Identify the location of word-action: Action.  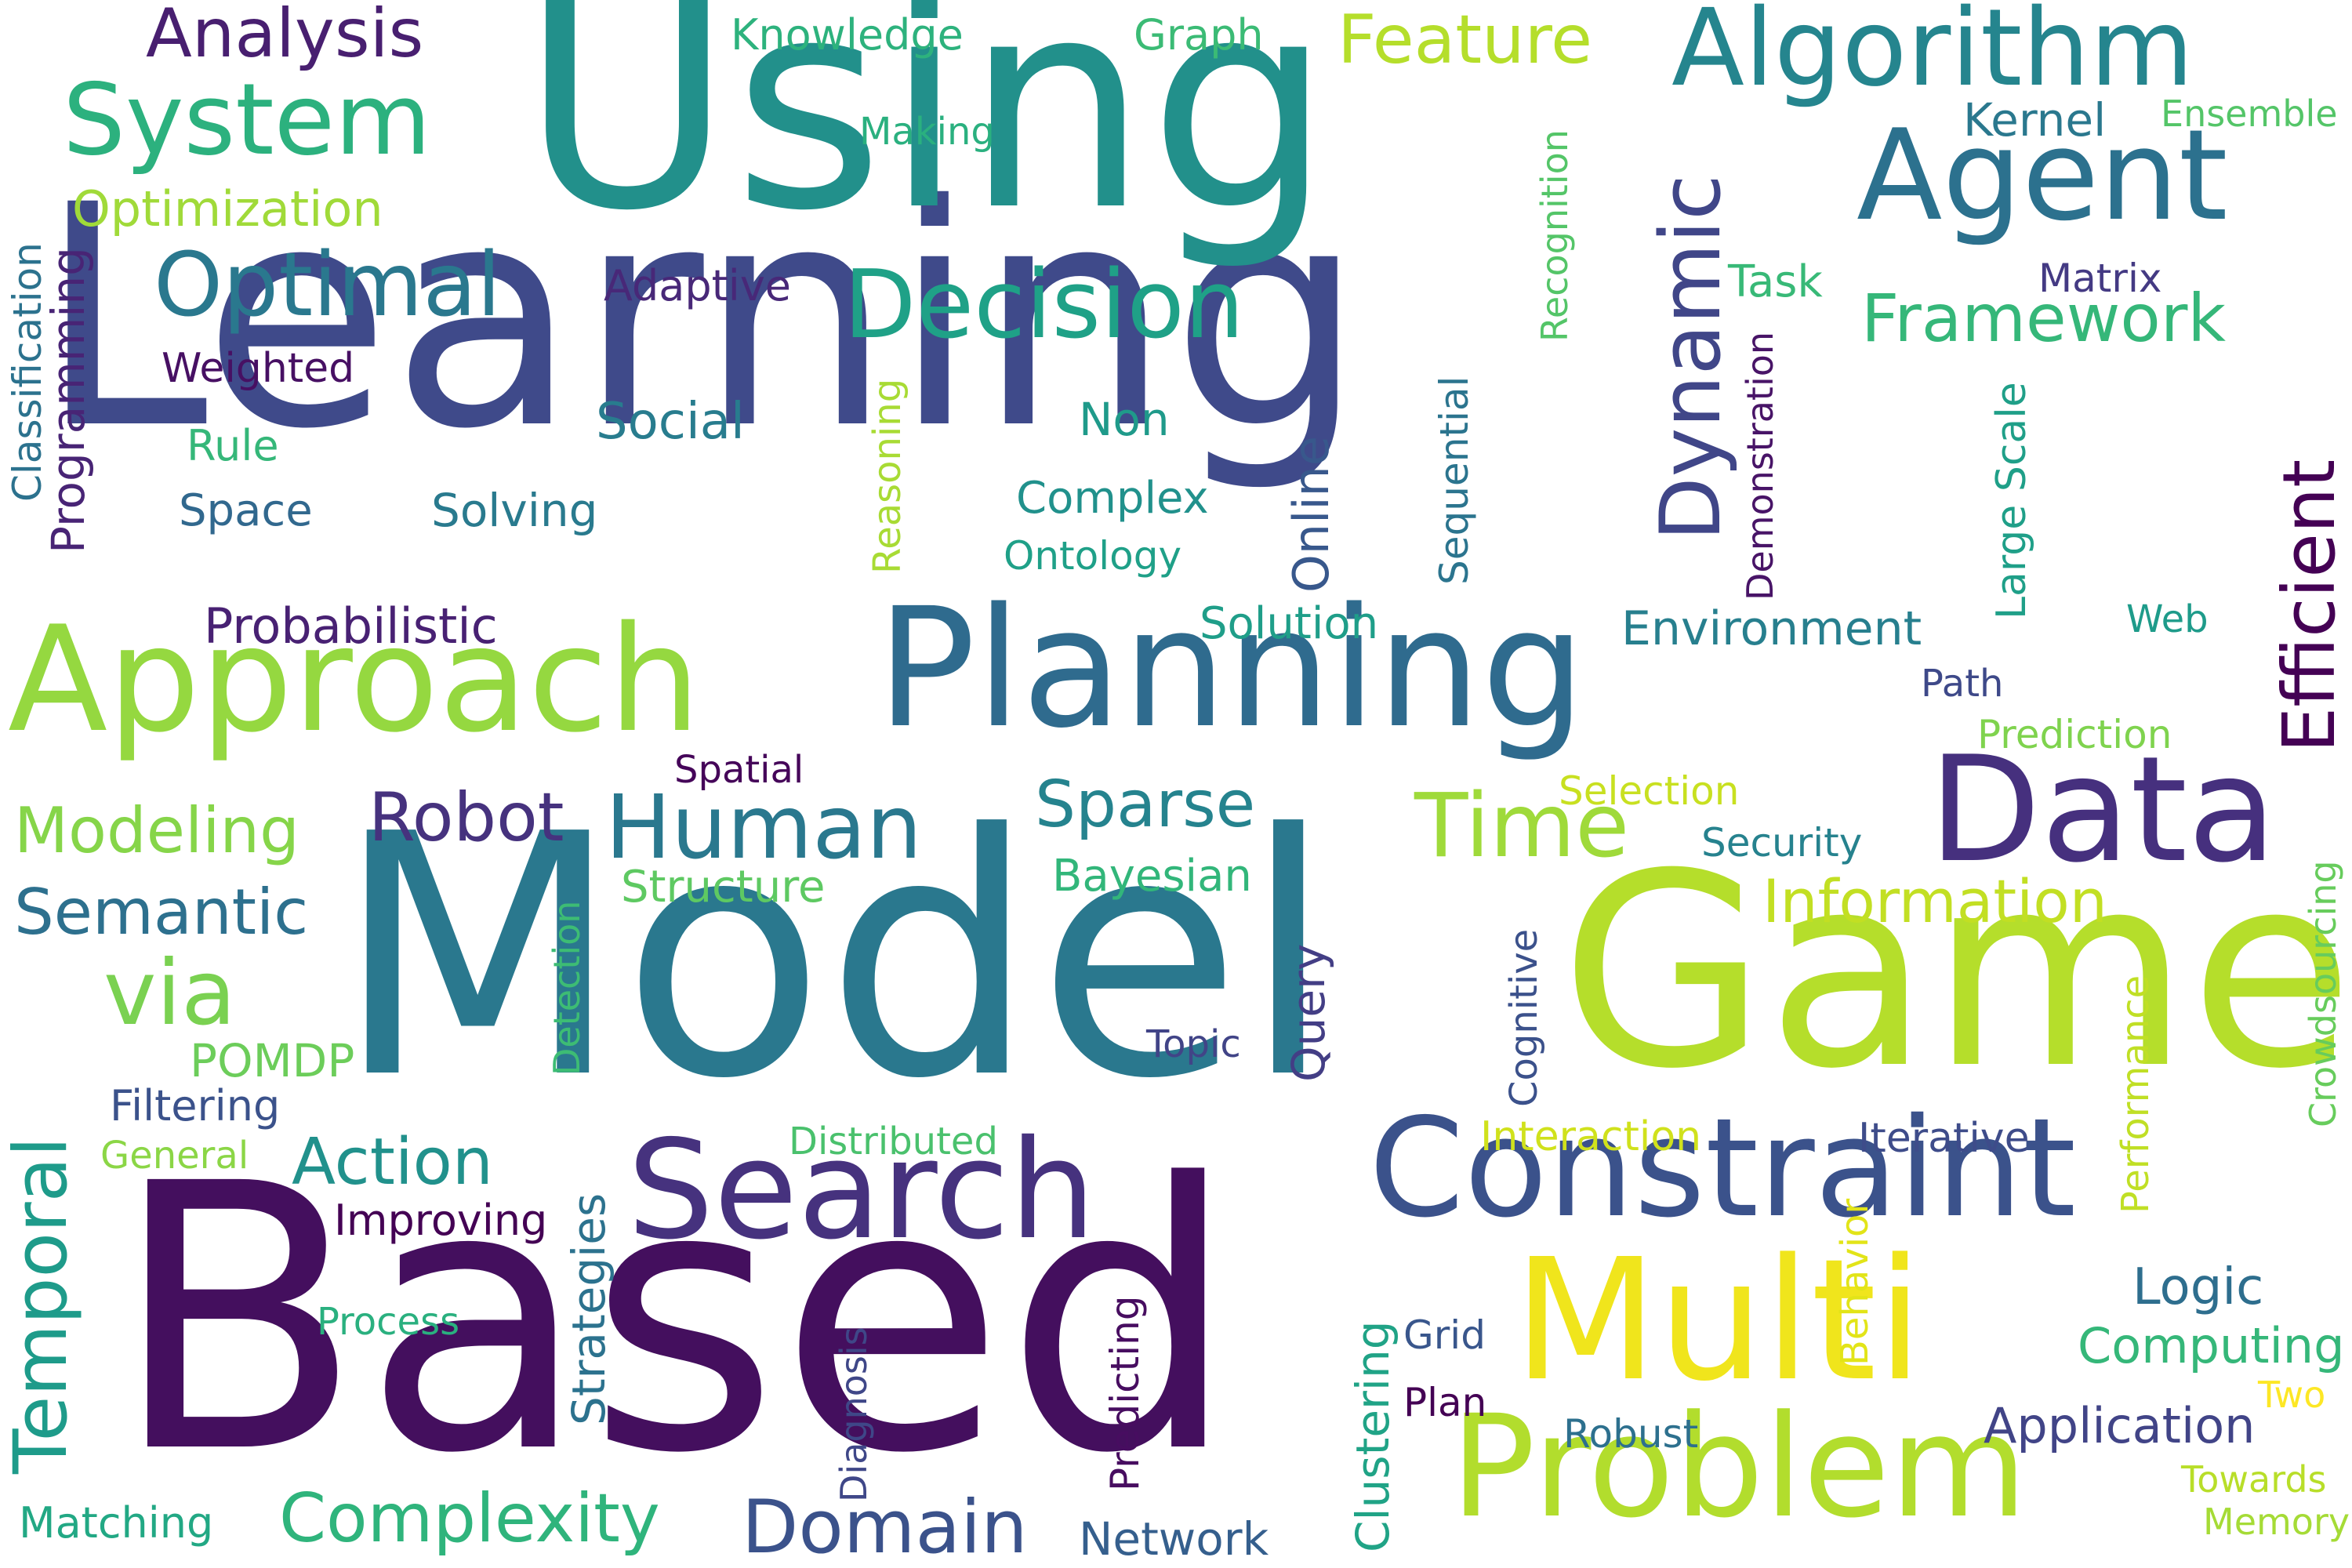
(392, 1162).